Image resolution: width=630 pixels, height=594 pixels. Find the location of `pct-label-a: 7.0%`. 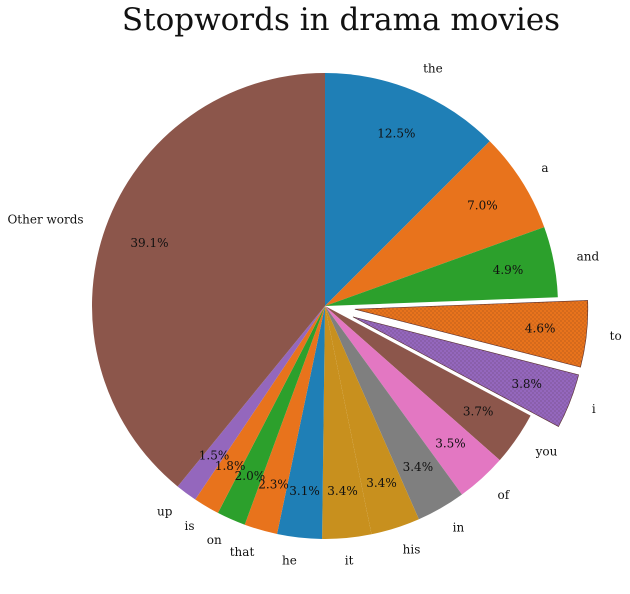

pct-label-a: 7.0% is located at coordinates (482, 206).